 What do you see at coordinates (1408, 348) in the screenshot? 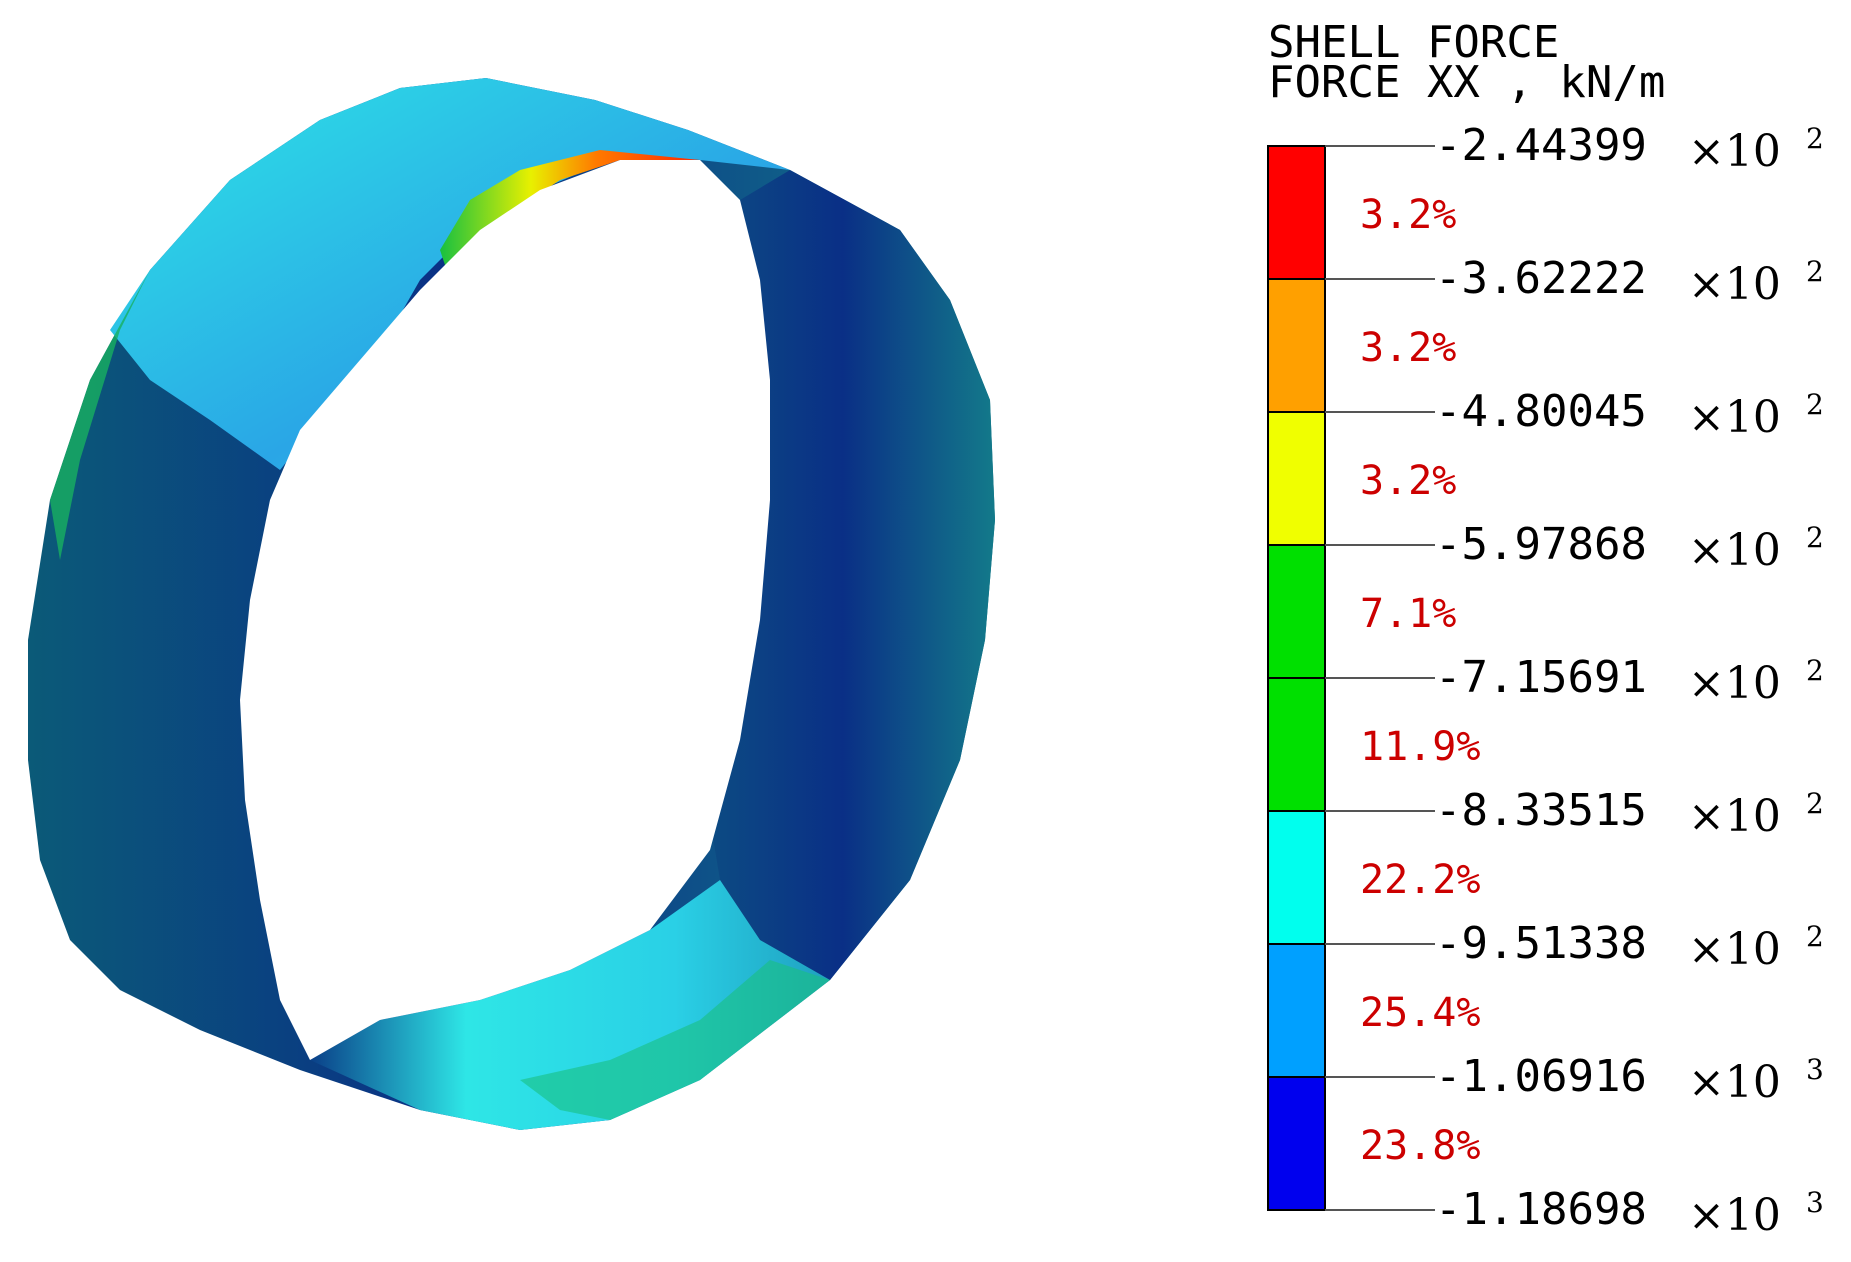
I see `legend-band-percent-2: 3.2%` at bounding box center [1408, 348].